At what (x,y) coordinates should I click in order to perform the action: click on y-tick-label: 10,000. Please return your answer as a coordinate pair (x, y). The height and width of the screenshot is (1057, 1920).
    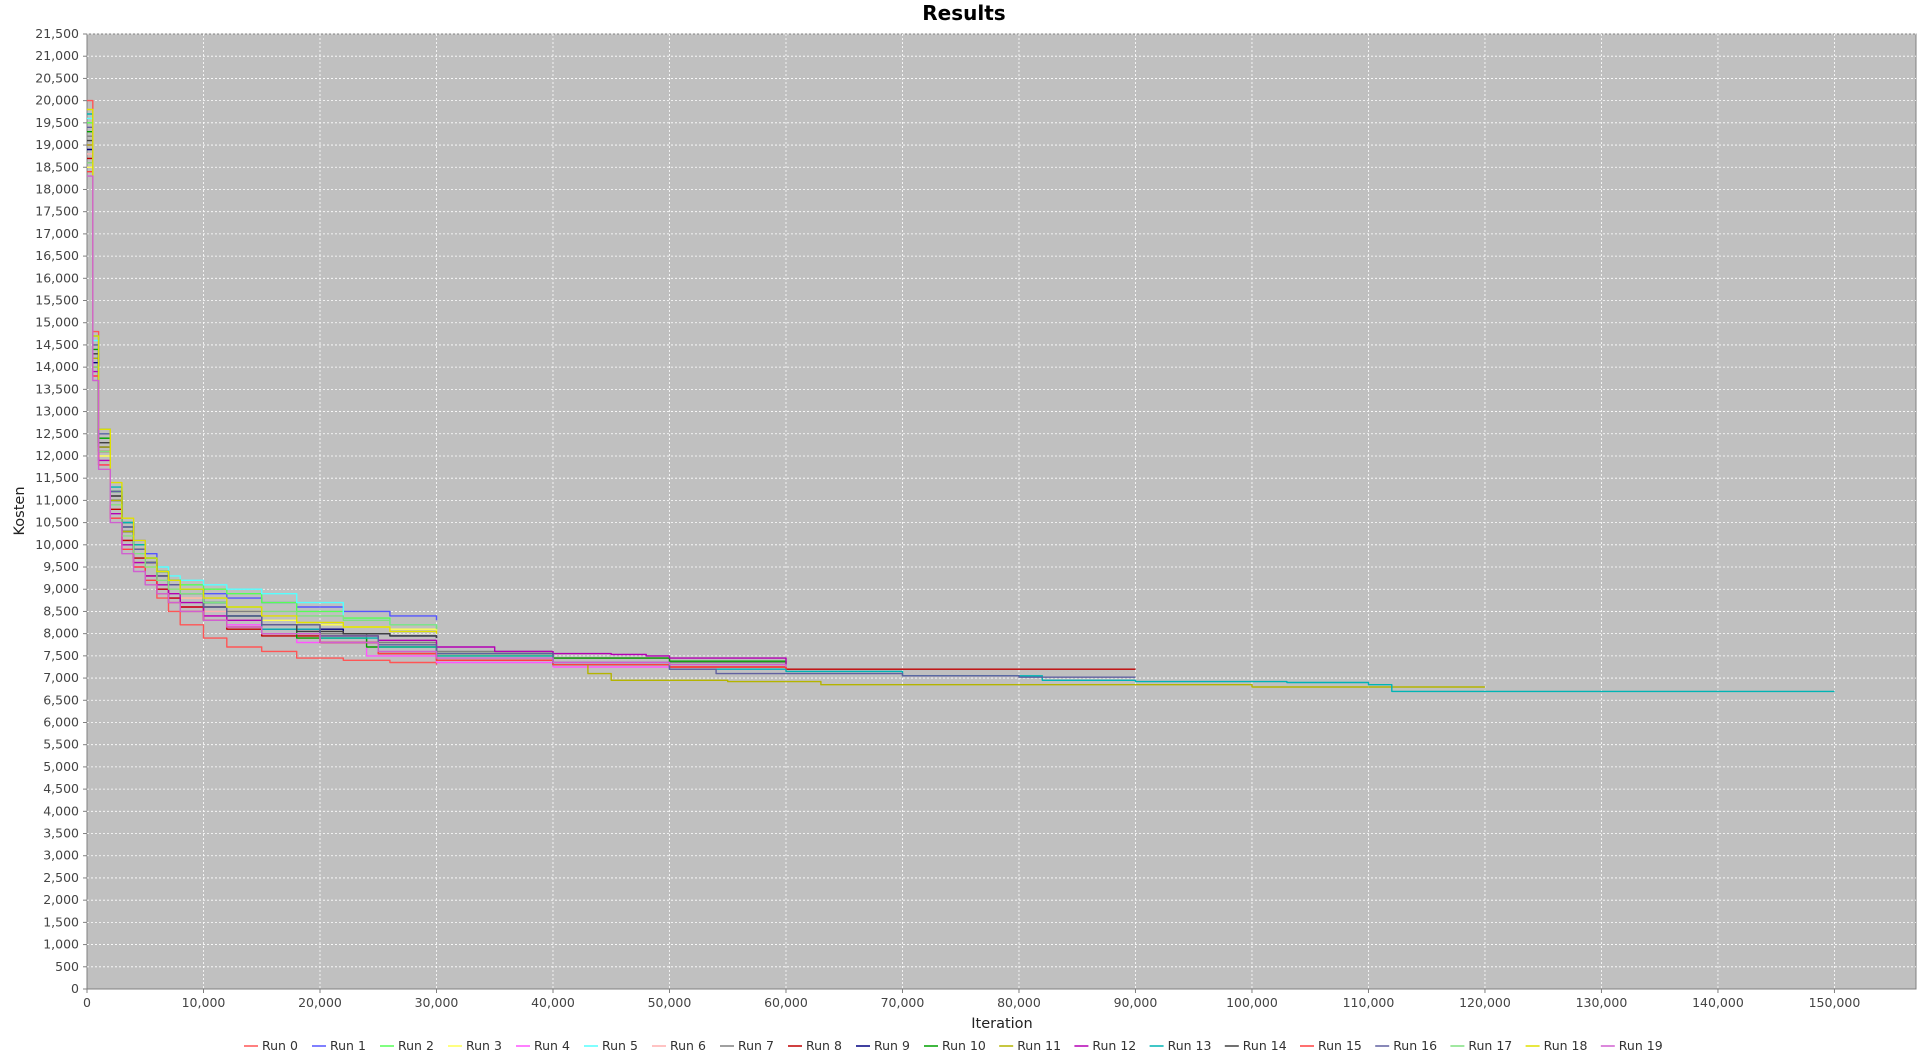
    Looking at the image, I should click on (57, 544).